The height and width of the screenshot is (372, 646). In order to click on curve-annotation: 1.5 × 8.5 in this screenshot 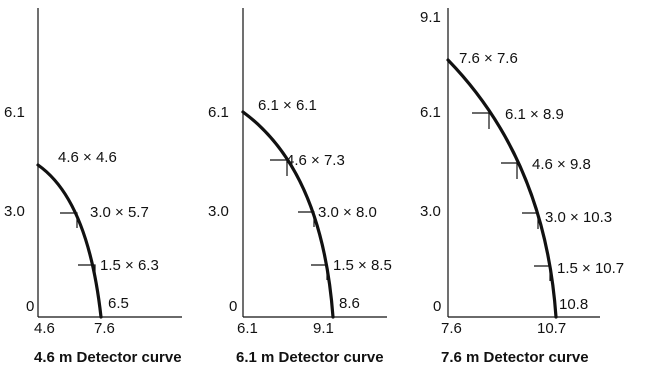, I will do `click(362, 265)`.